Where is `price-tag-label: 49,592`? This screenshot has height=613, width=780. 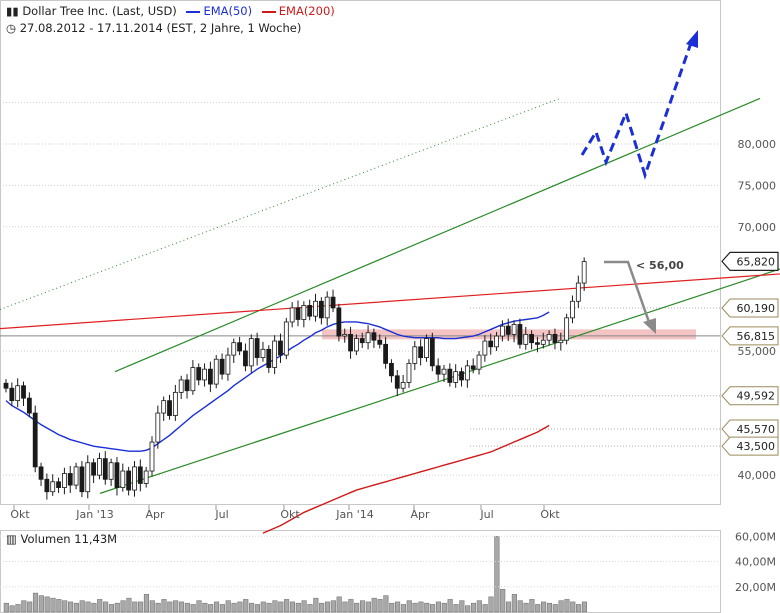
price-tag-label: 49,592 is located at coordinates (756, 396).